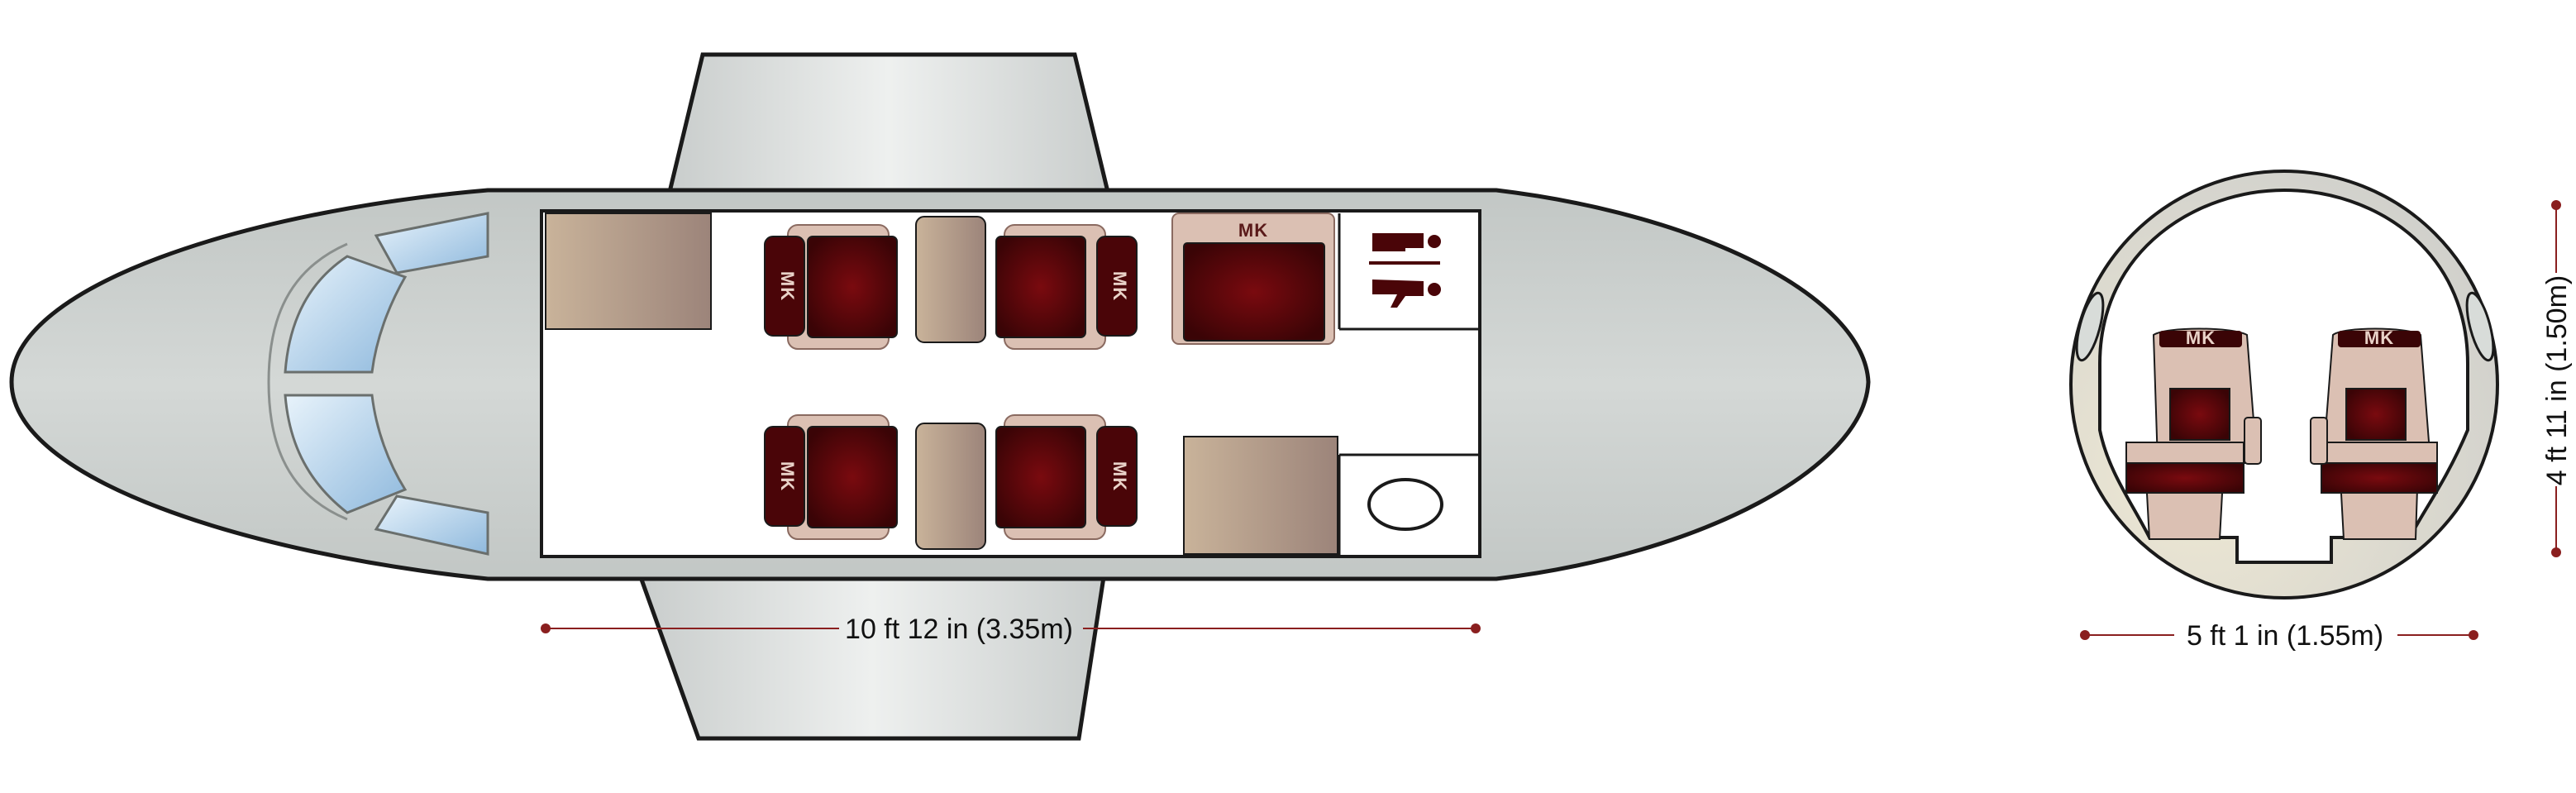  Describe the element at coordinates (1405, 270) in the screenshot. I see `lavatory-icon` at that location.